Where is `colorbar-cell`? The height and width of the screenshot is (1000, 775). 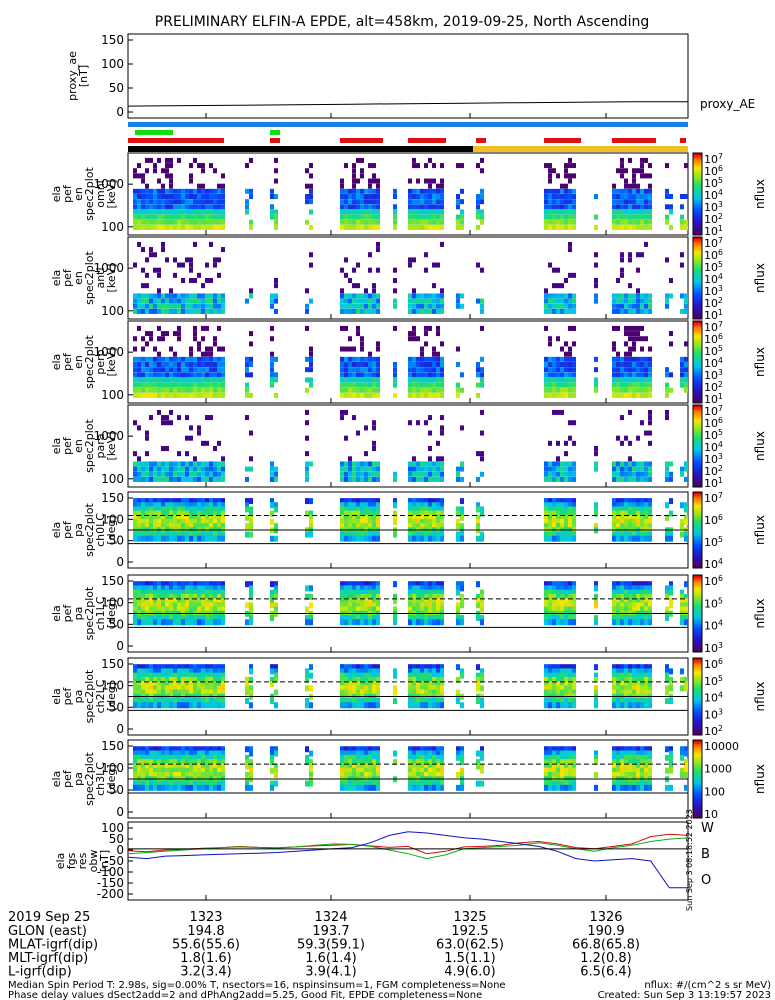 colorbar-cell is located at coordinates (697, 680).